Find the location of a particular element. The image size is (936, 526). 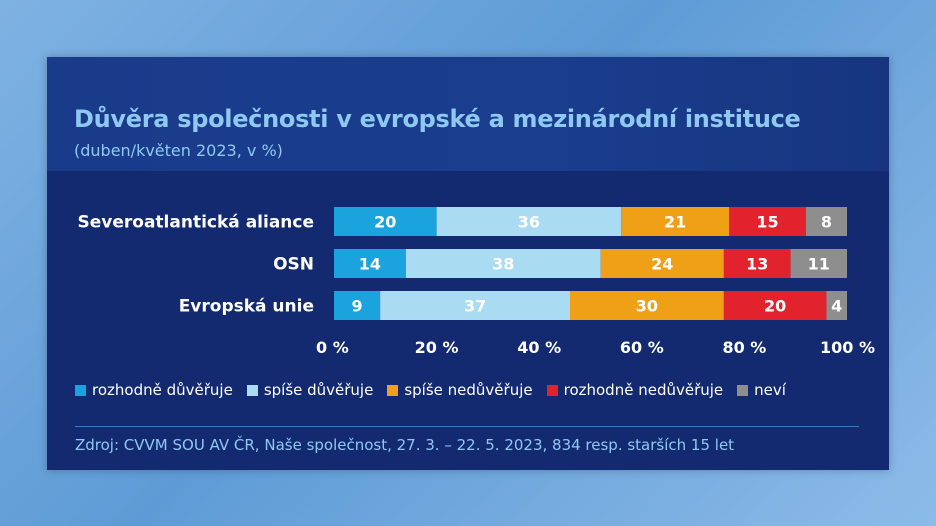

x-tick-label: 20 % is located at coordinates (437, 347).